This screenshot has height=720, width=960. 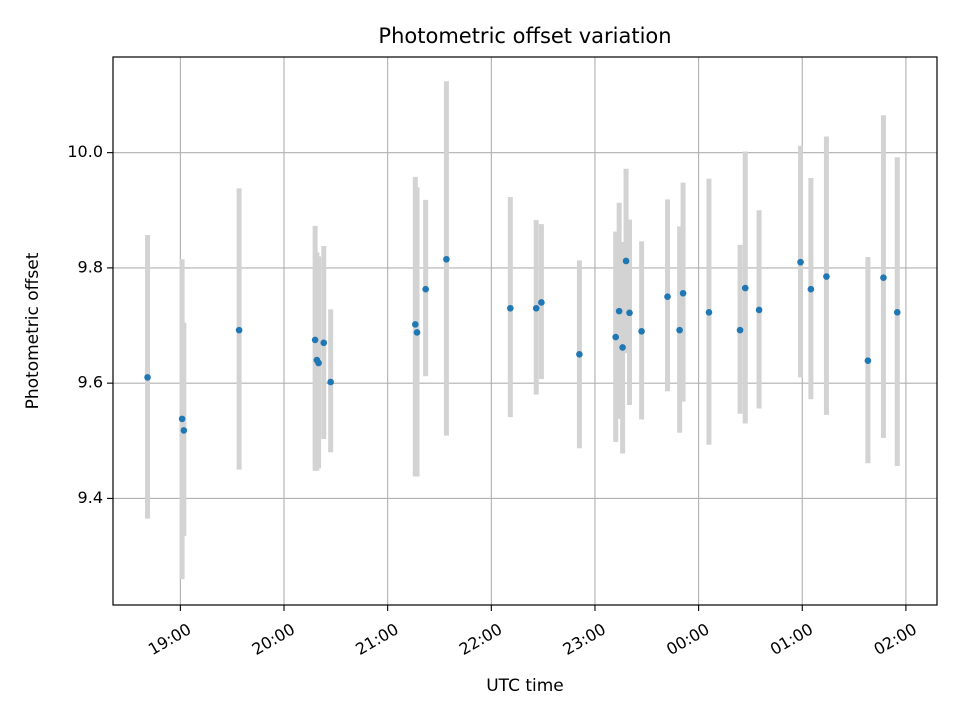 What do you see at coordinates (33, 330) in the screenshot?
I see `y-axis-label: Photometric offset` at bounding box center [33, 330].